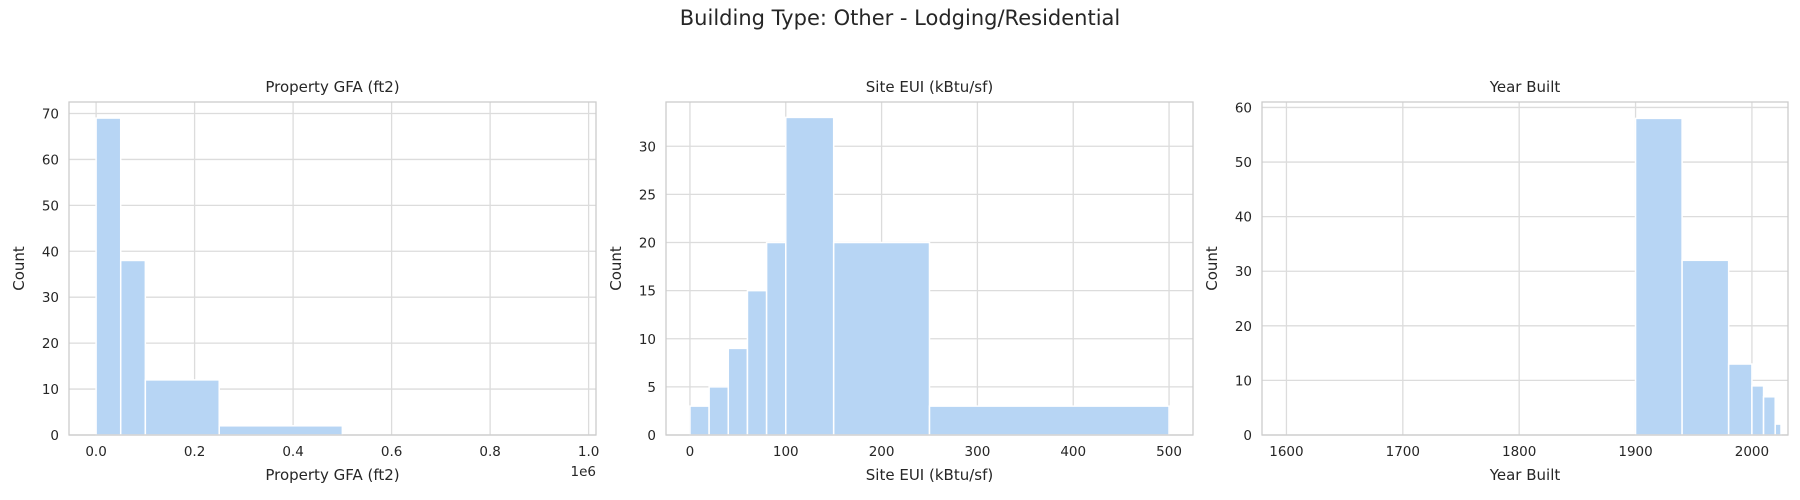 This screenshot has height=500, width=1800. What do you see at coordinates (647, 195) in the screenshot?
I see `y-tick-label: 25` at bounding box center [647, 195].